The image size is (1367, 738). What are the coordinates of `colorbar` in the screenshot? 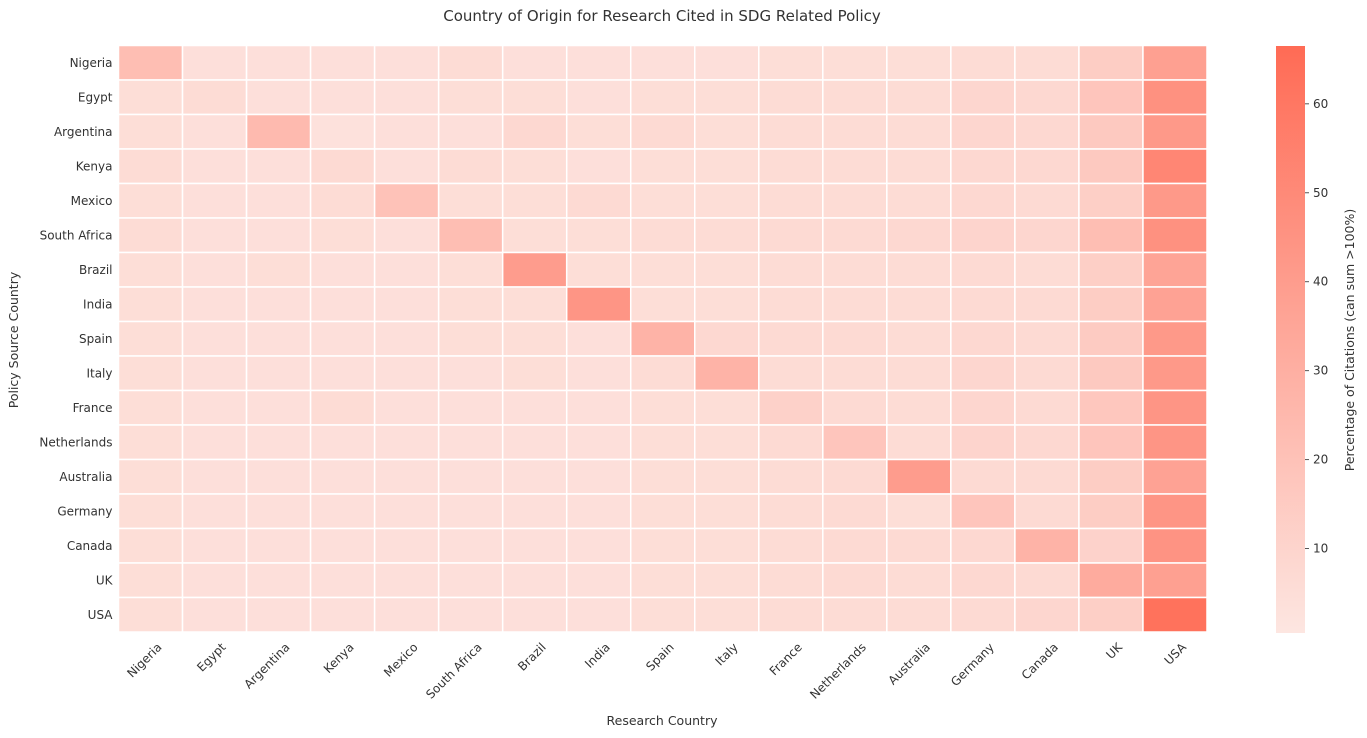 It's located at (1290, 339).